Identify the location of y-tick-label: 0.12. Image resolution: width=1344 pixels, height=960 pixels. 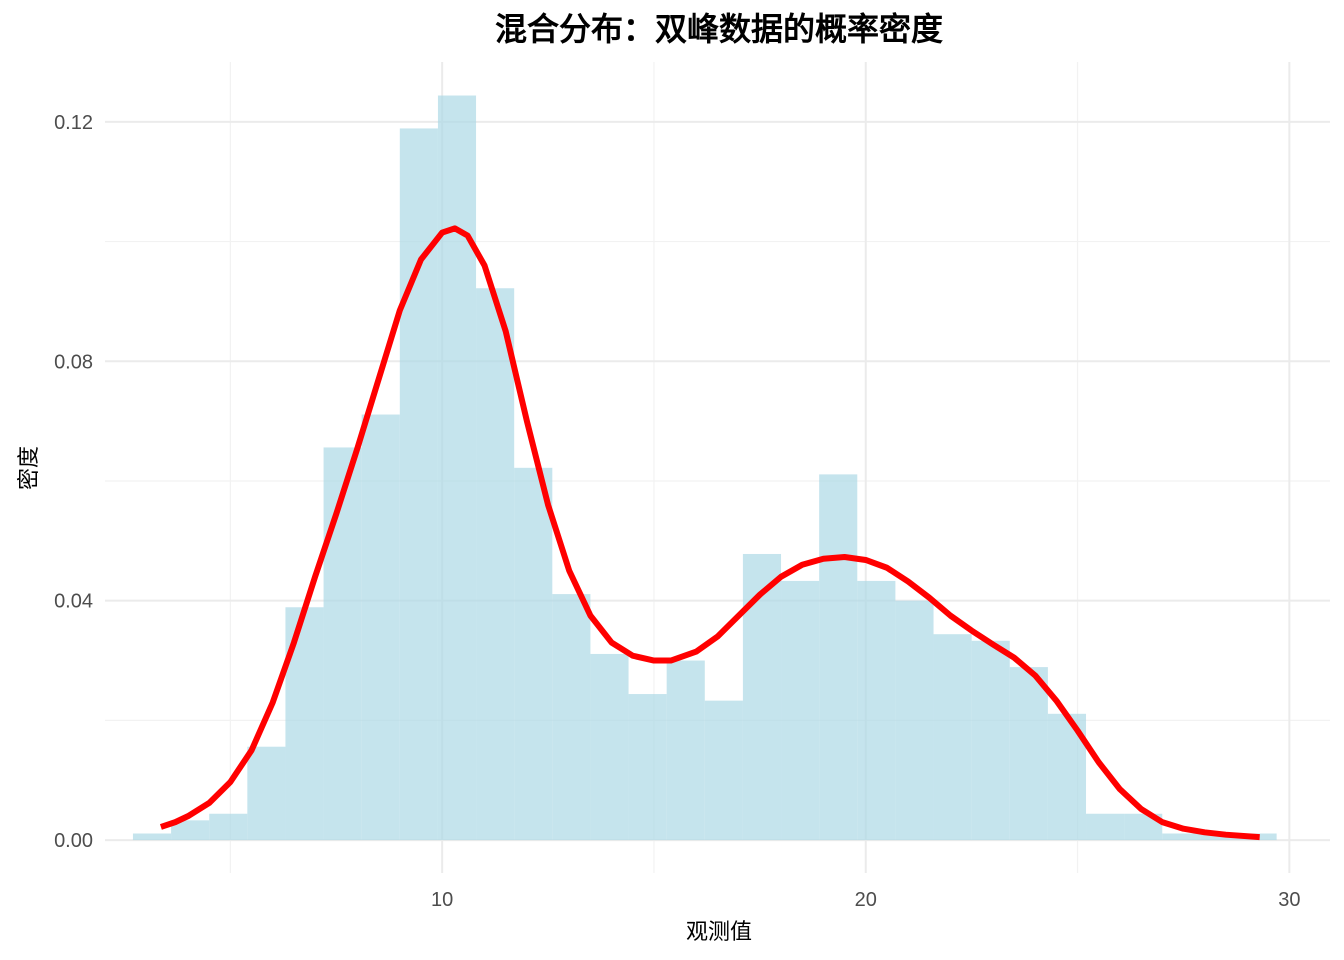
(73, 123).